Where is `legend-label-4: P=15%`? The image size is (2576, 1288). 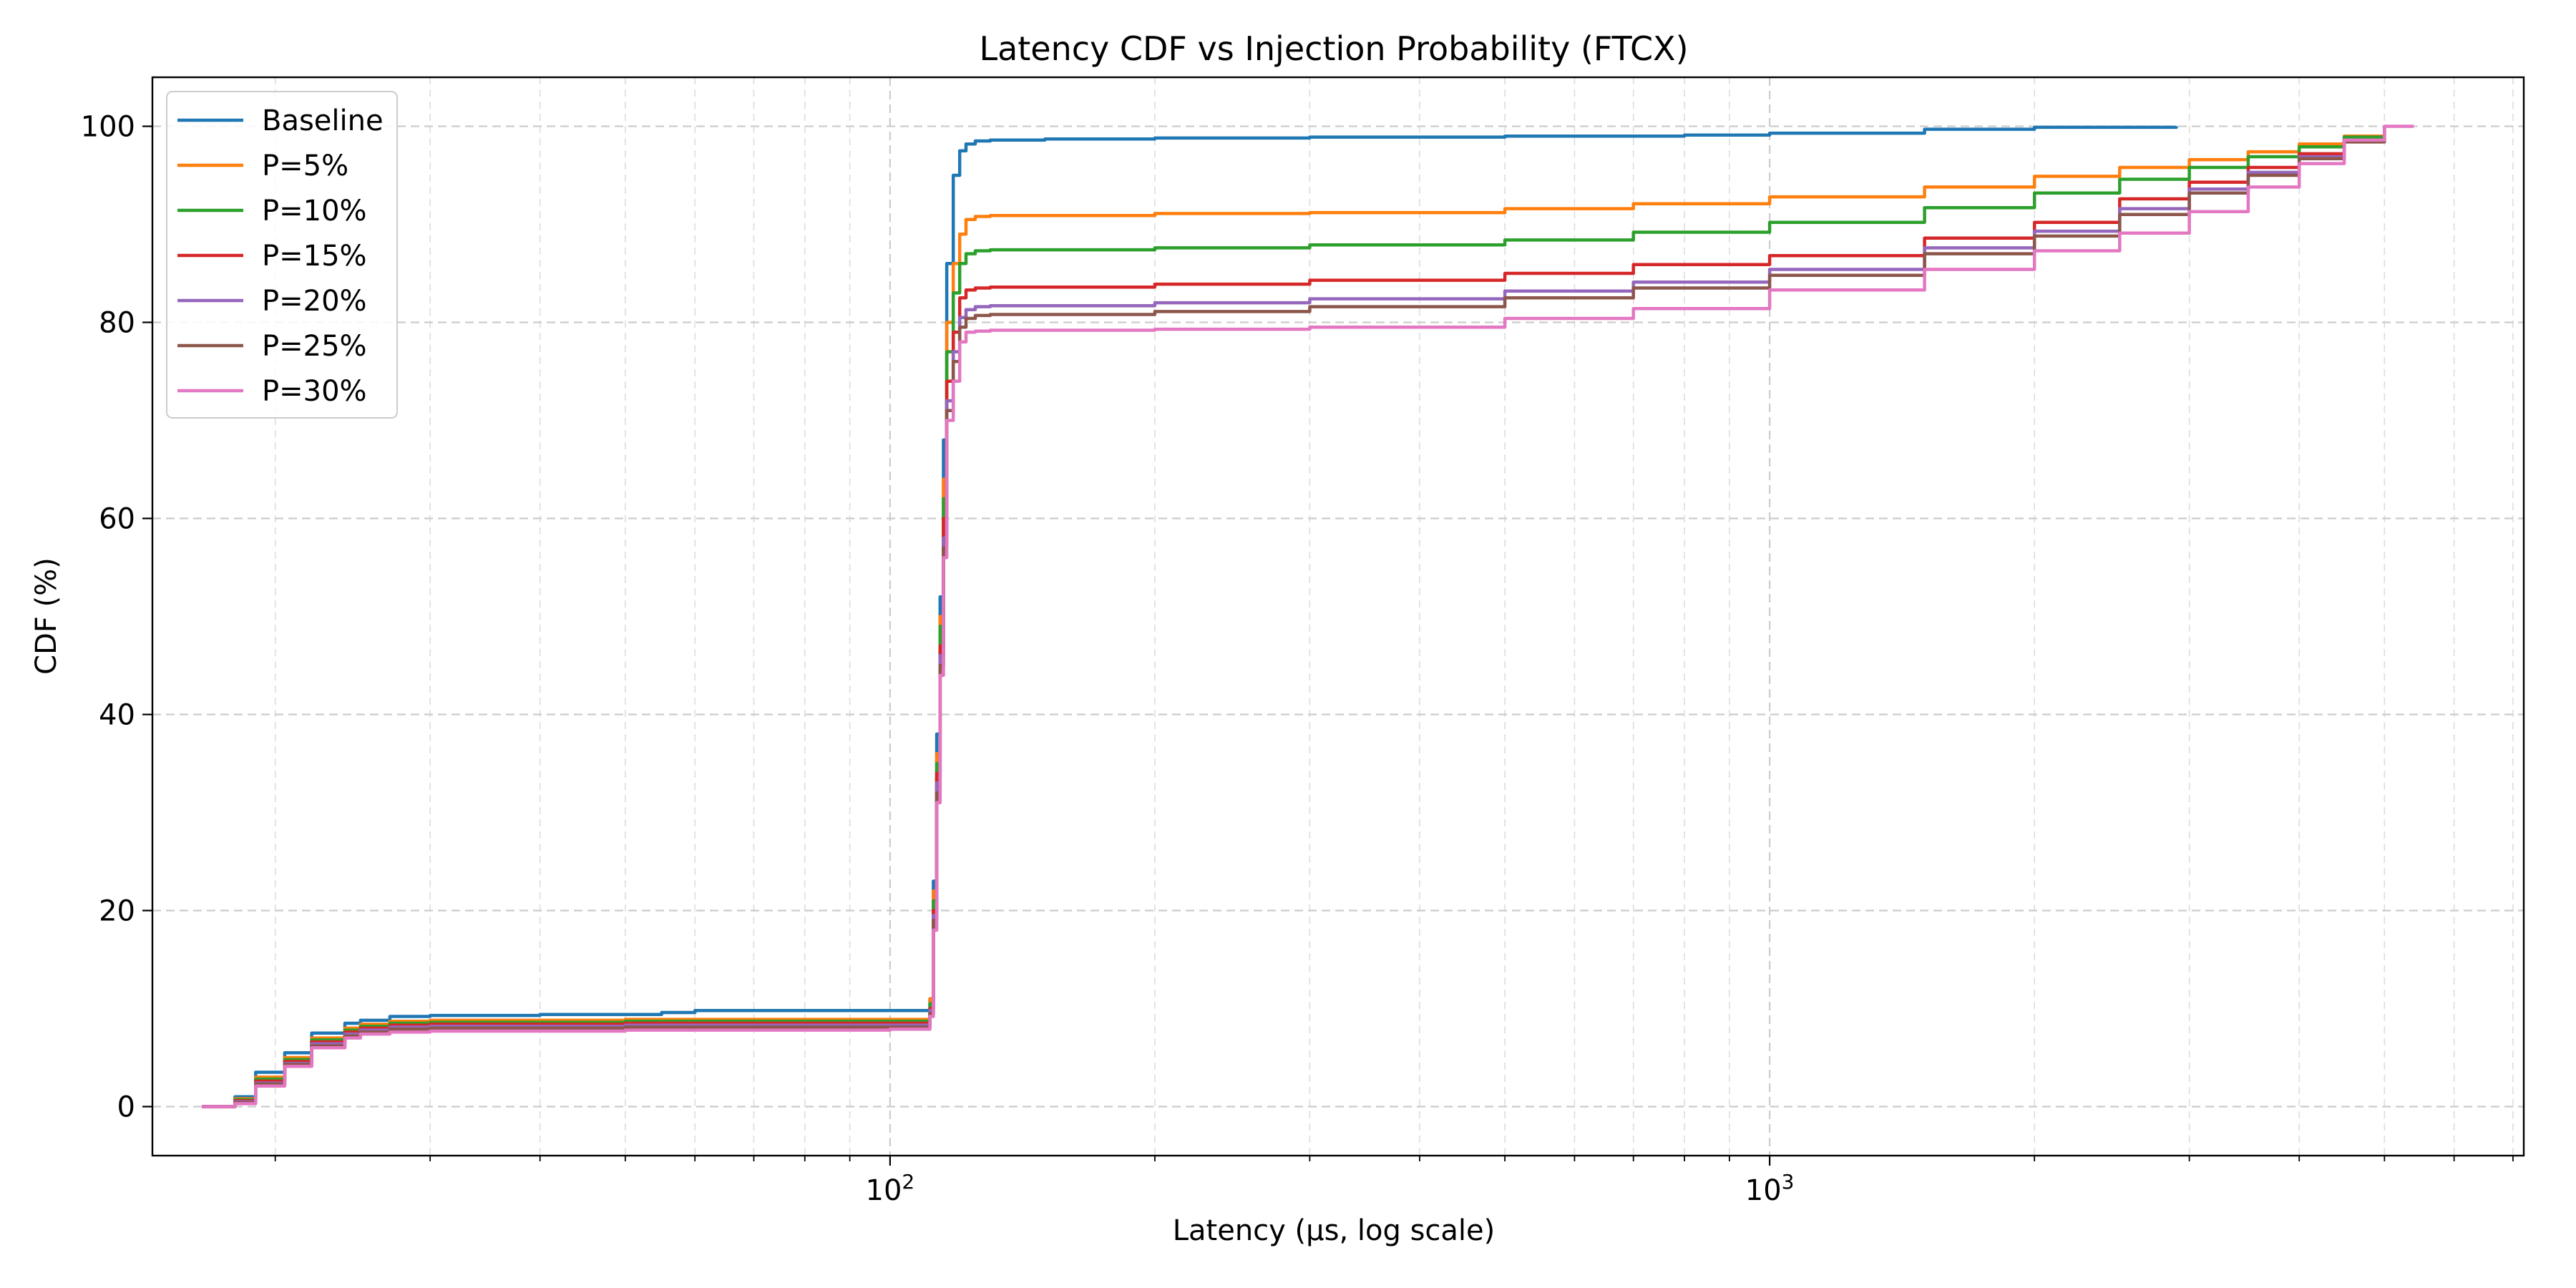 legend-label-4: P=15% is located at coordinates (314, 256).